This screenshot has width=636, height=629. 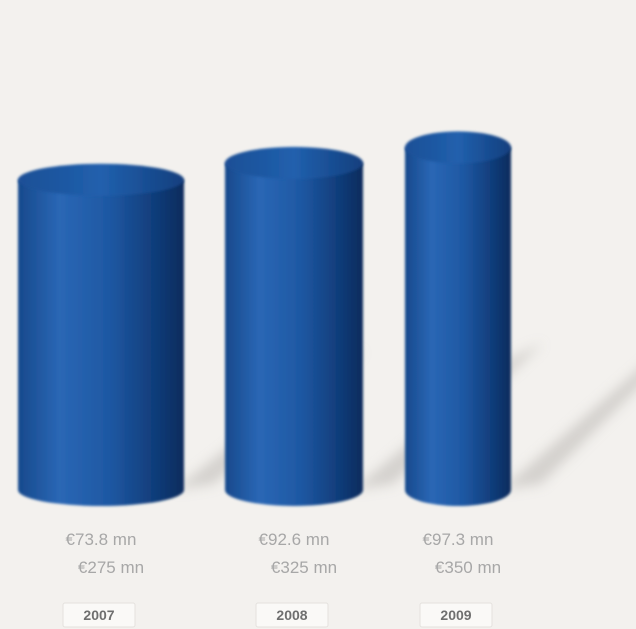 What do you see at coordinates (111, 567) in the screenshot?
I see `value-label: €275 mn` at bounding box center [111, 567].